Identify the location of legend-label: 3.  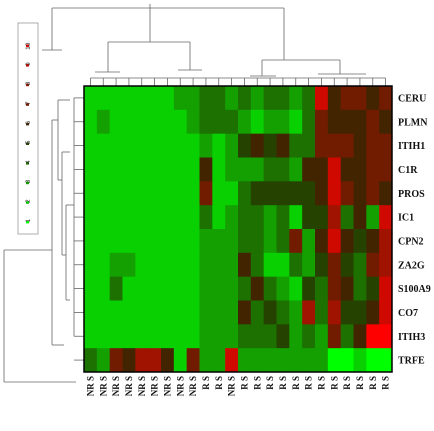
(28, 181).